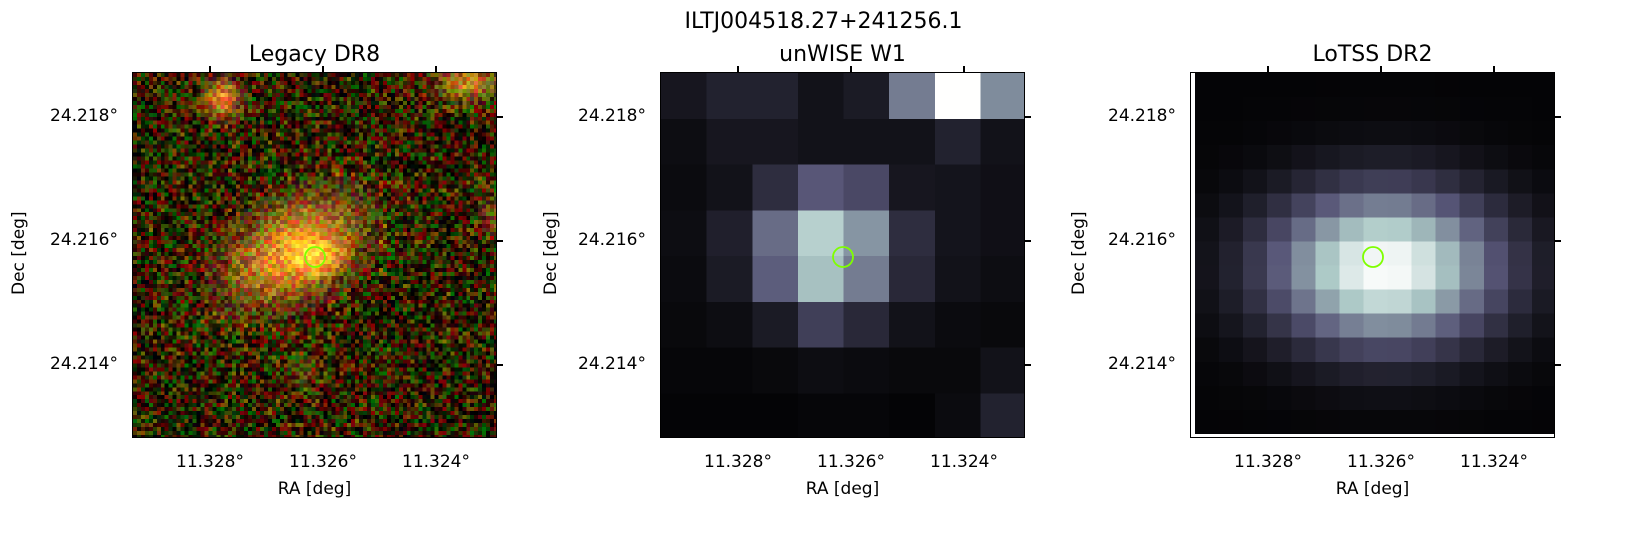 The height and width of the screenshot is (539, 1647). Describe the element at coordinates (842, 54) in the screenshot. I see `panel-title: unWISE W1` at that location.